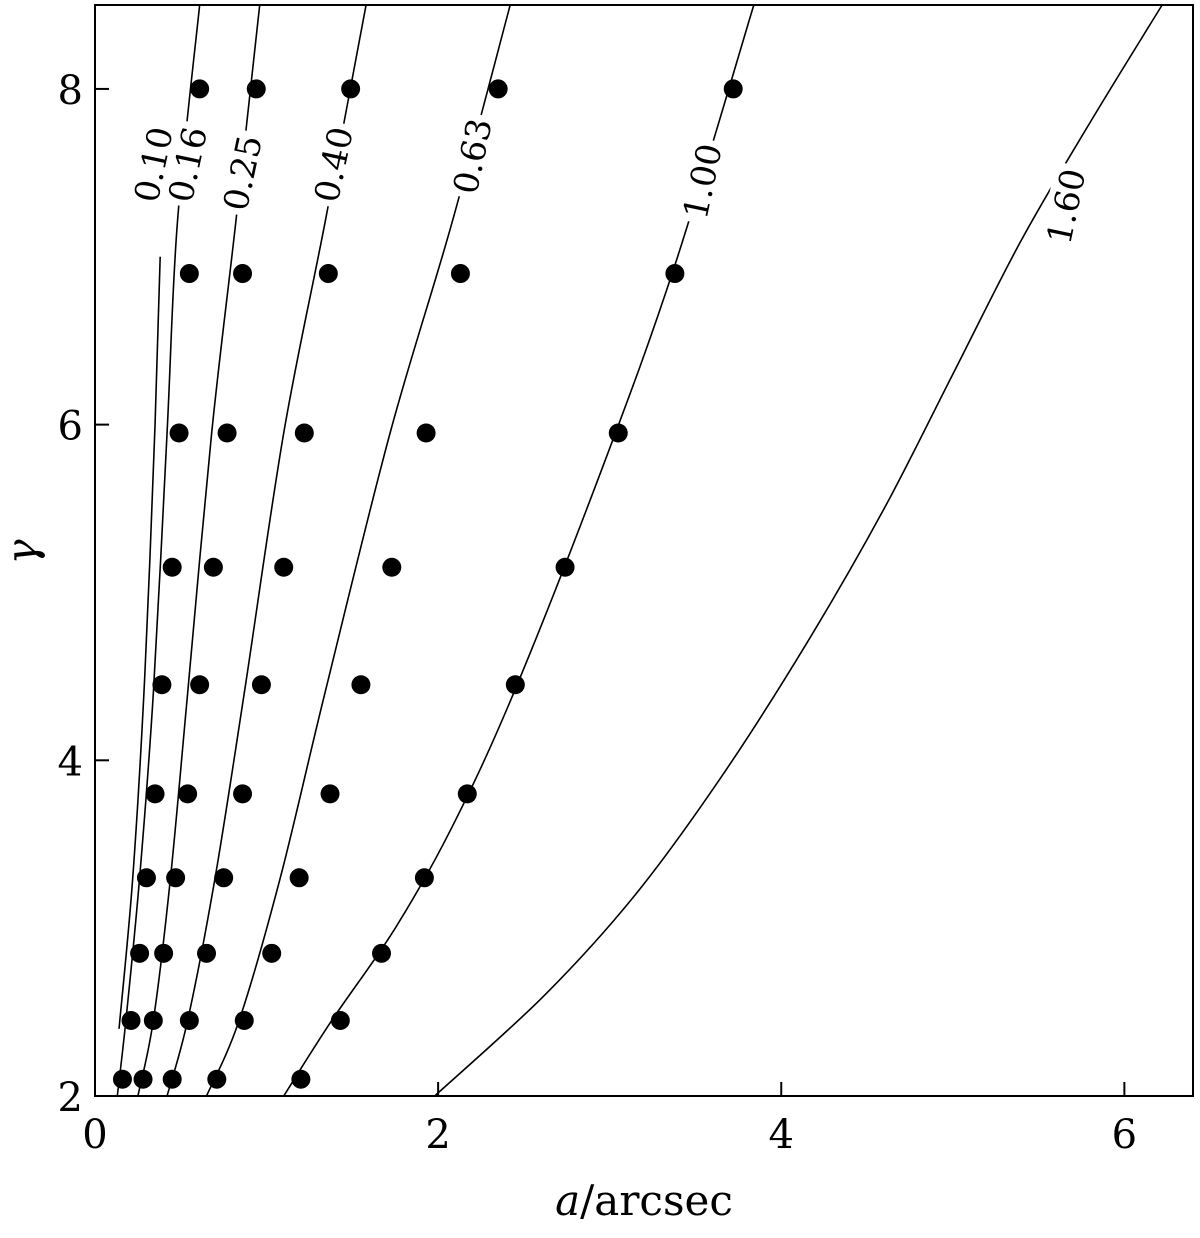 The width and height of the screenshot is (1200, 1238). I want to click on contour-label-group-0.25: 0.25, so click(243, 172).